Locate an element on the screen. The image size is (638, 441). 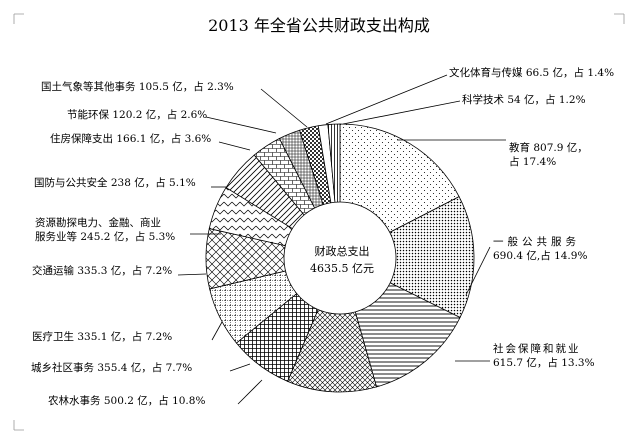
slice-label-3-line-2: 615.7 亿，占 13.3% is located at coordinates (544, 362).